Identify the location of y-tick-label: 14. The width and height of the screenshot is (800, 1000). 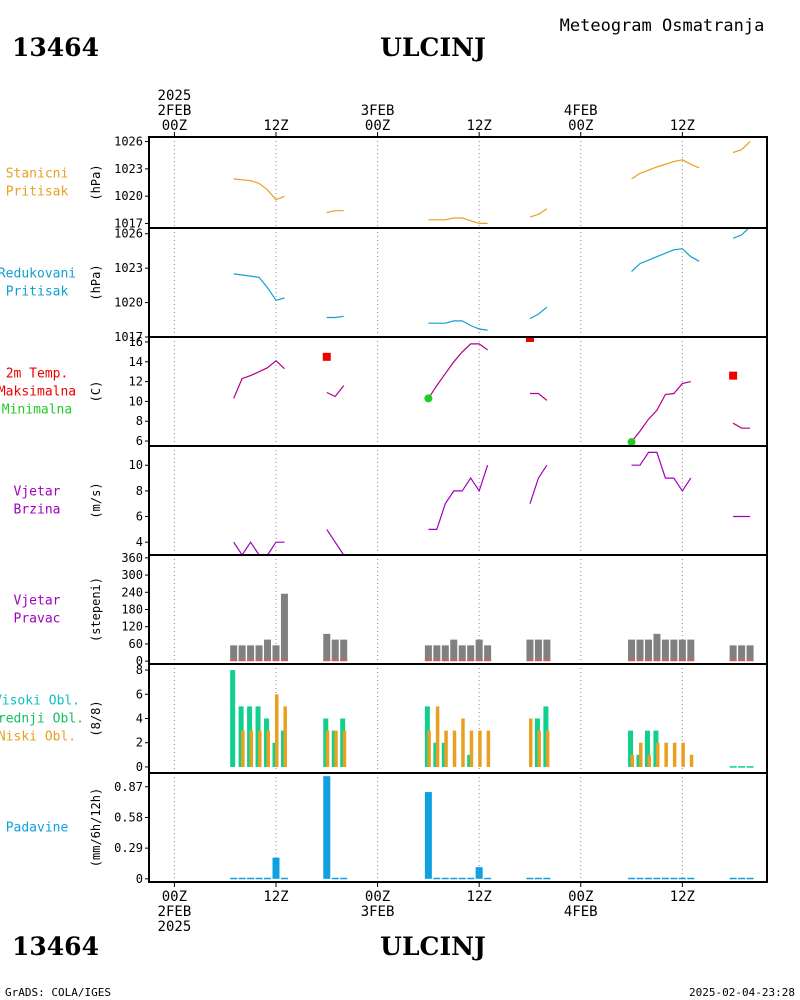
(136, 362).